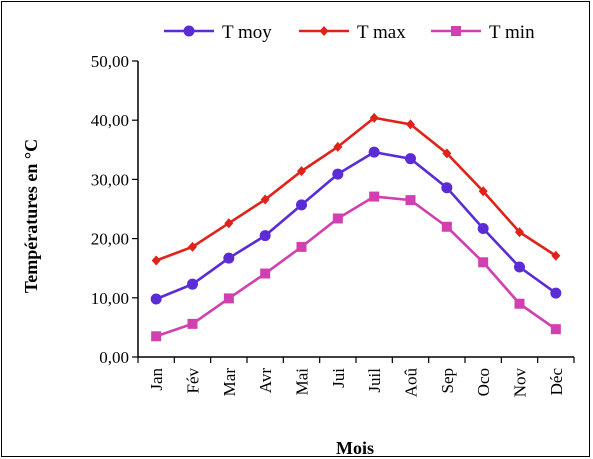  Describe the element at coordinates (110, 298) in the screenshot. I see `y-tick-label: 10,00` at that location.